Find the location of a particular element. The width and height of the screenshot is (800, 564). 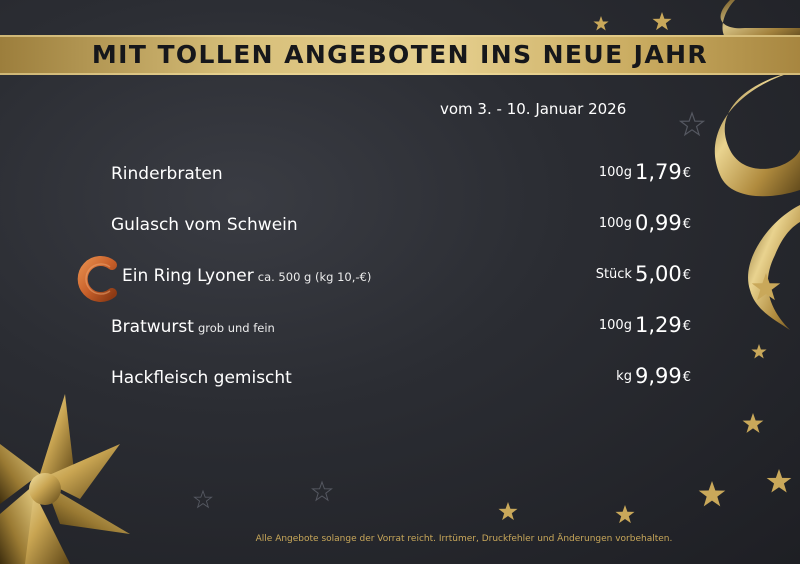

item-note: ca. 500 g (kg 10,-€) is located at coordinates (314, 277).